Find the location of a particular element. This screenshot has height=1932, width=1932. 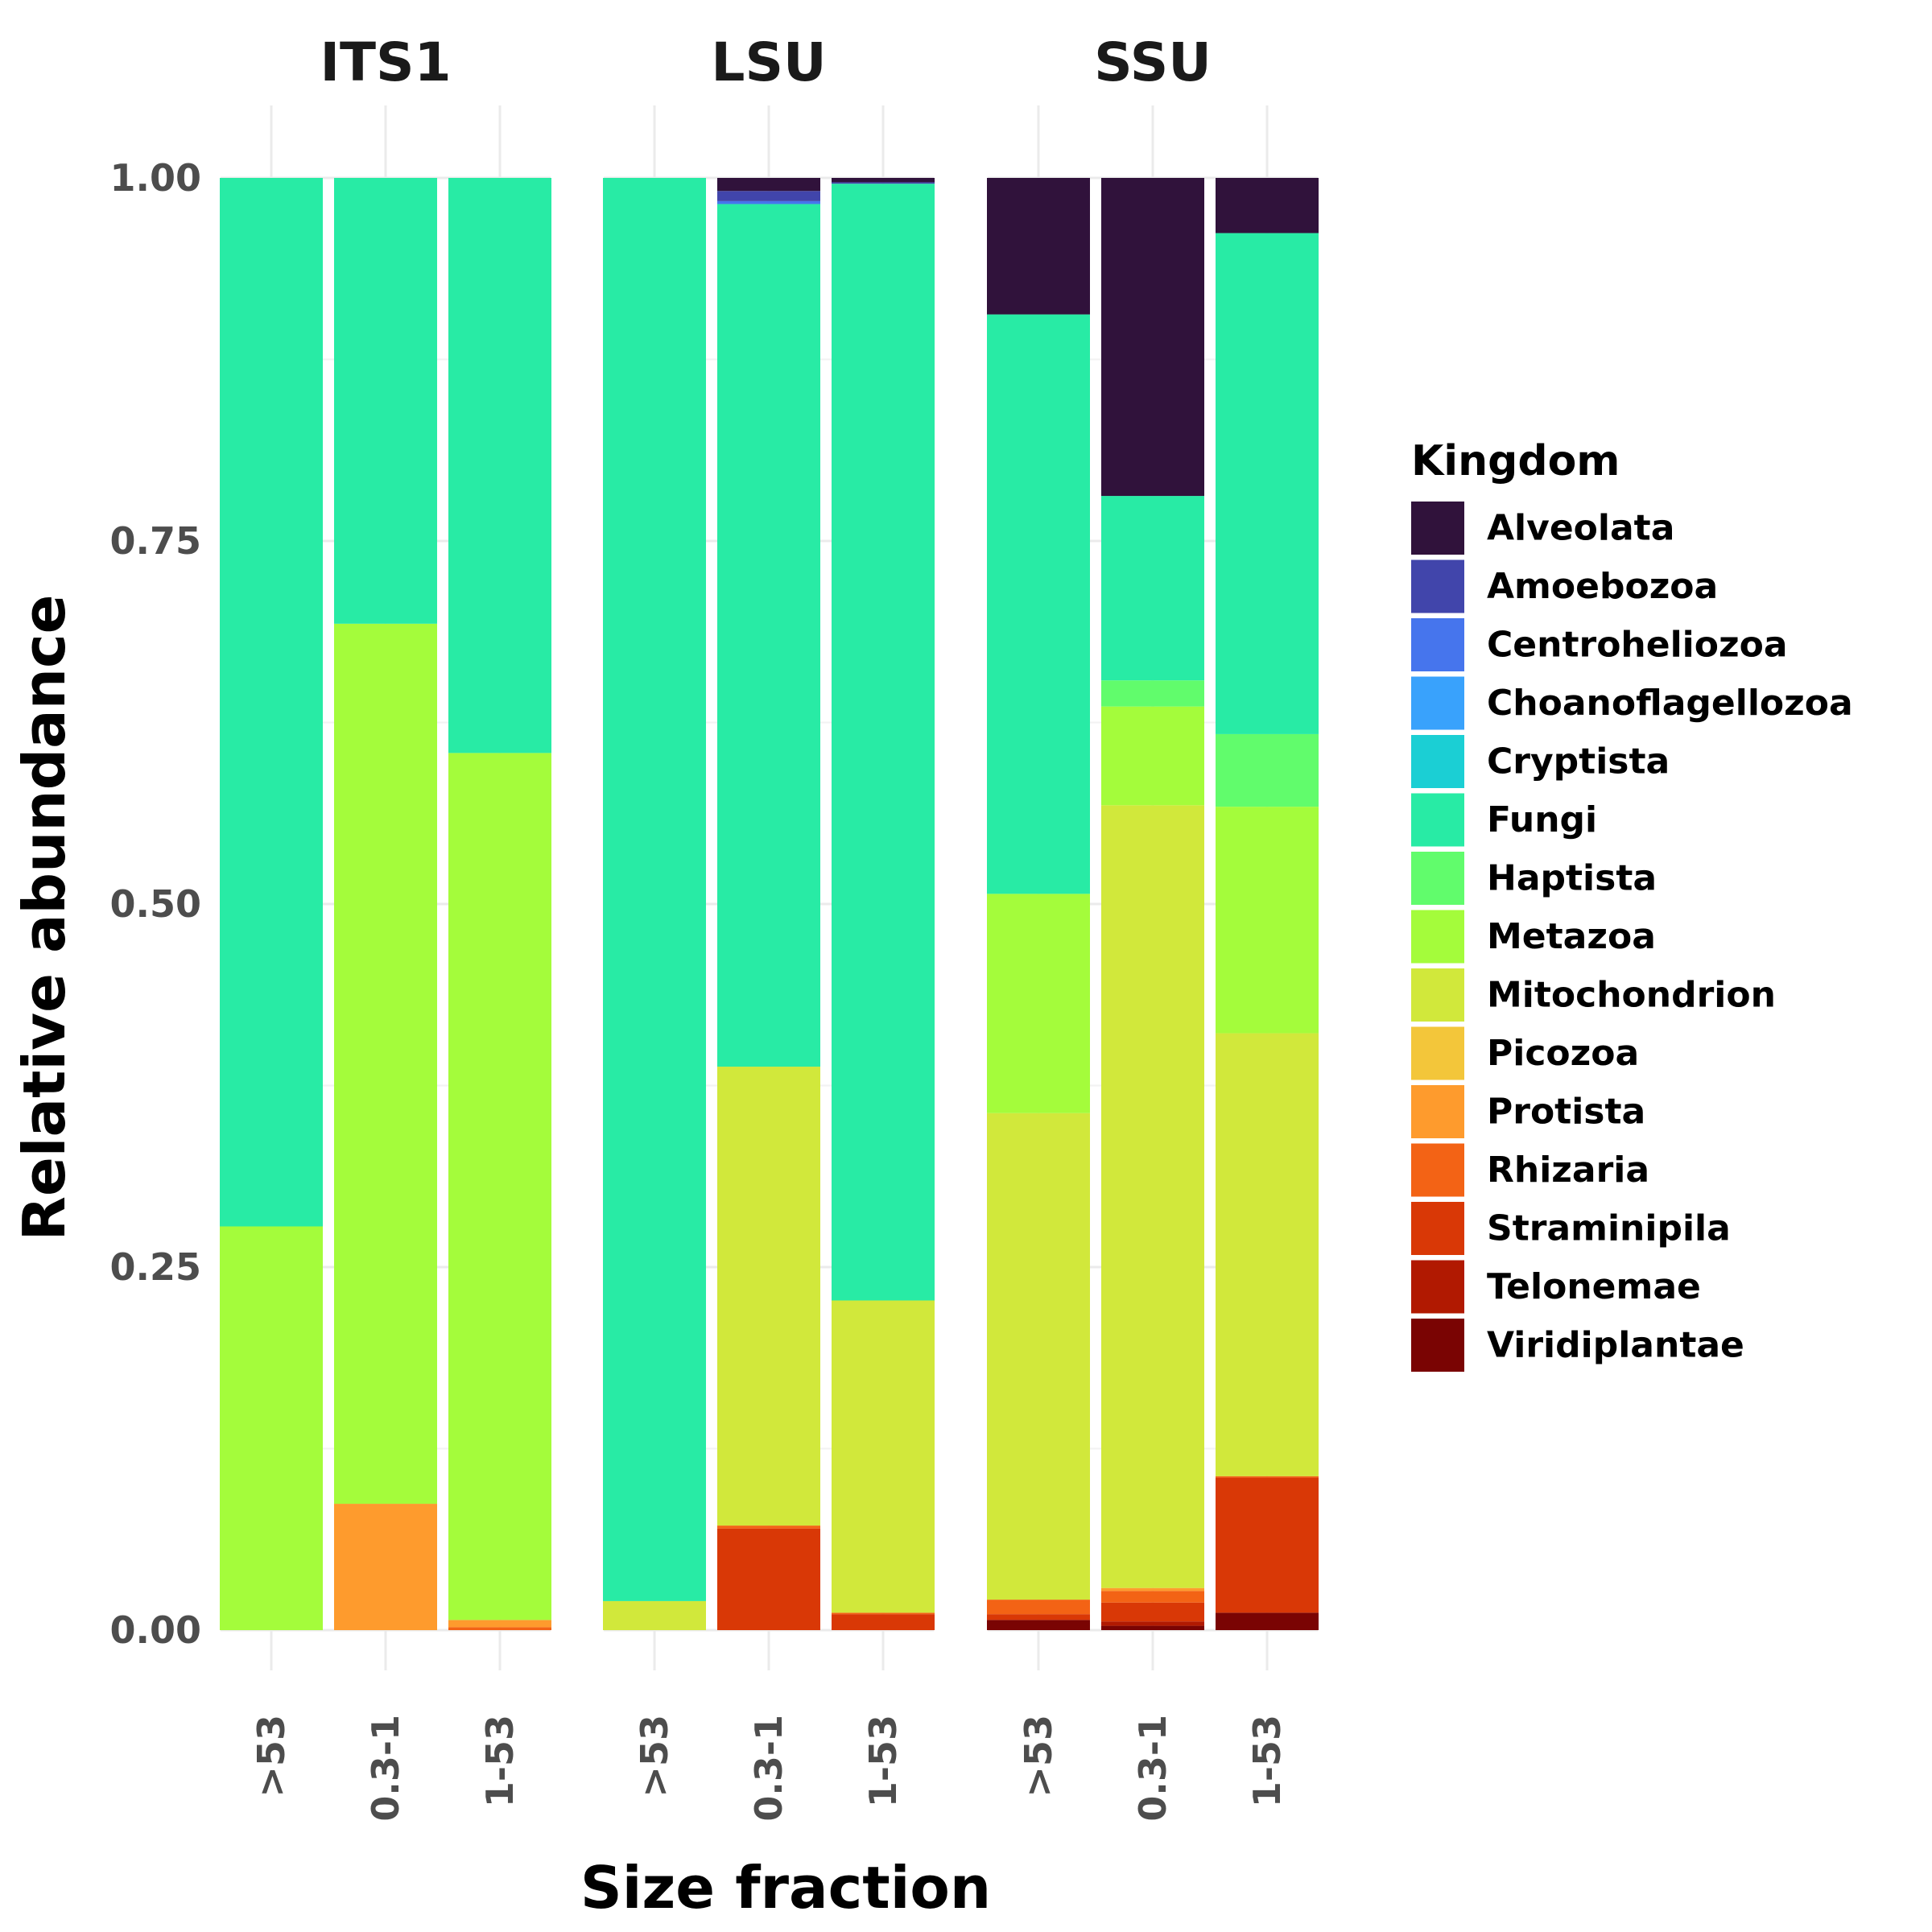

legend-key-mitochondrion is located at coordinates (1437, 995).